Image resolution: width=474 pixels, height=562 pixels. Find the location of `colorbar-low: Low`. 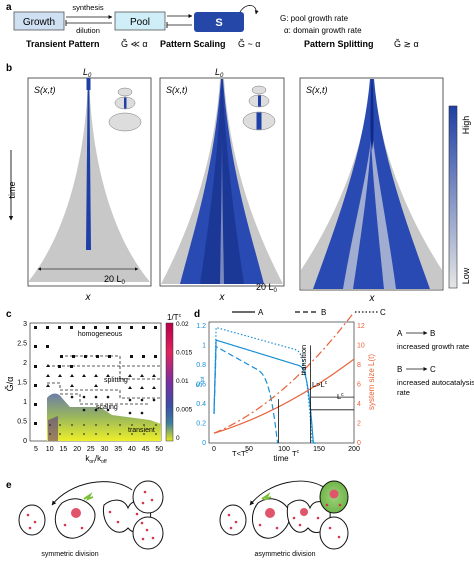

colorbar-low: Low is located at coordinates (466, 275).